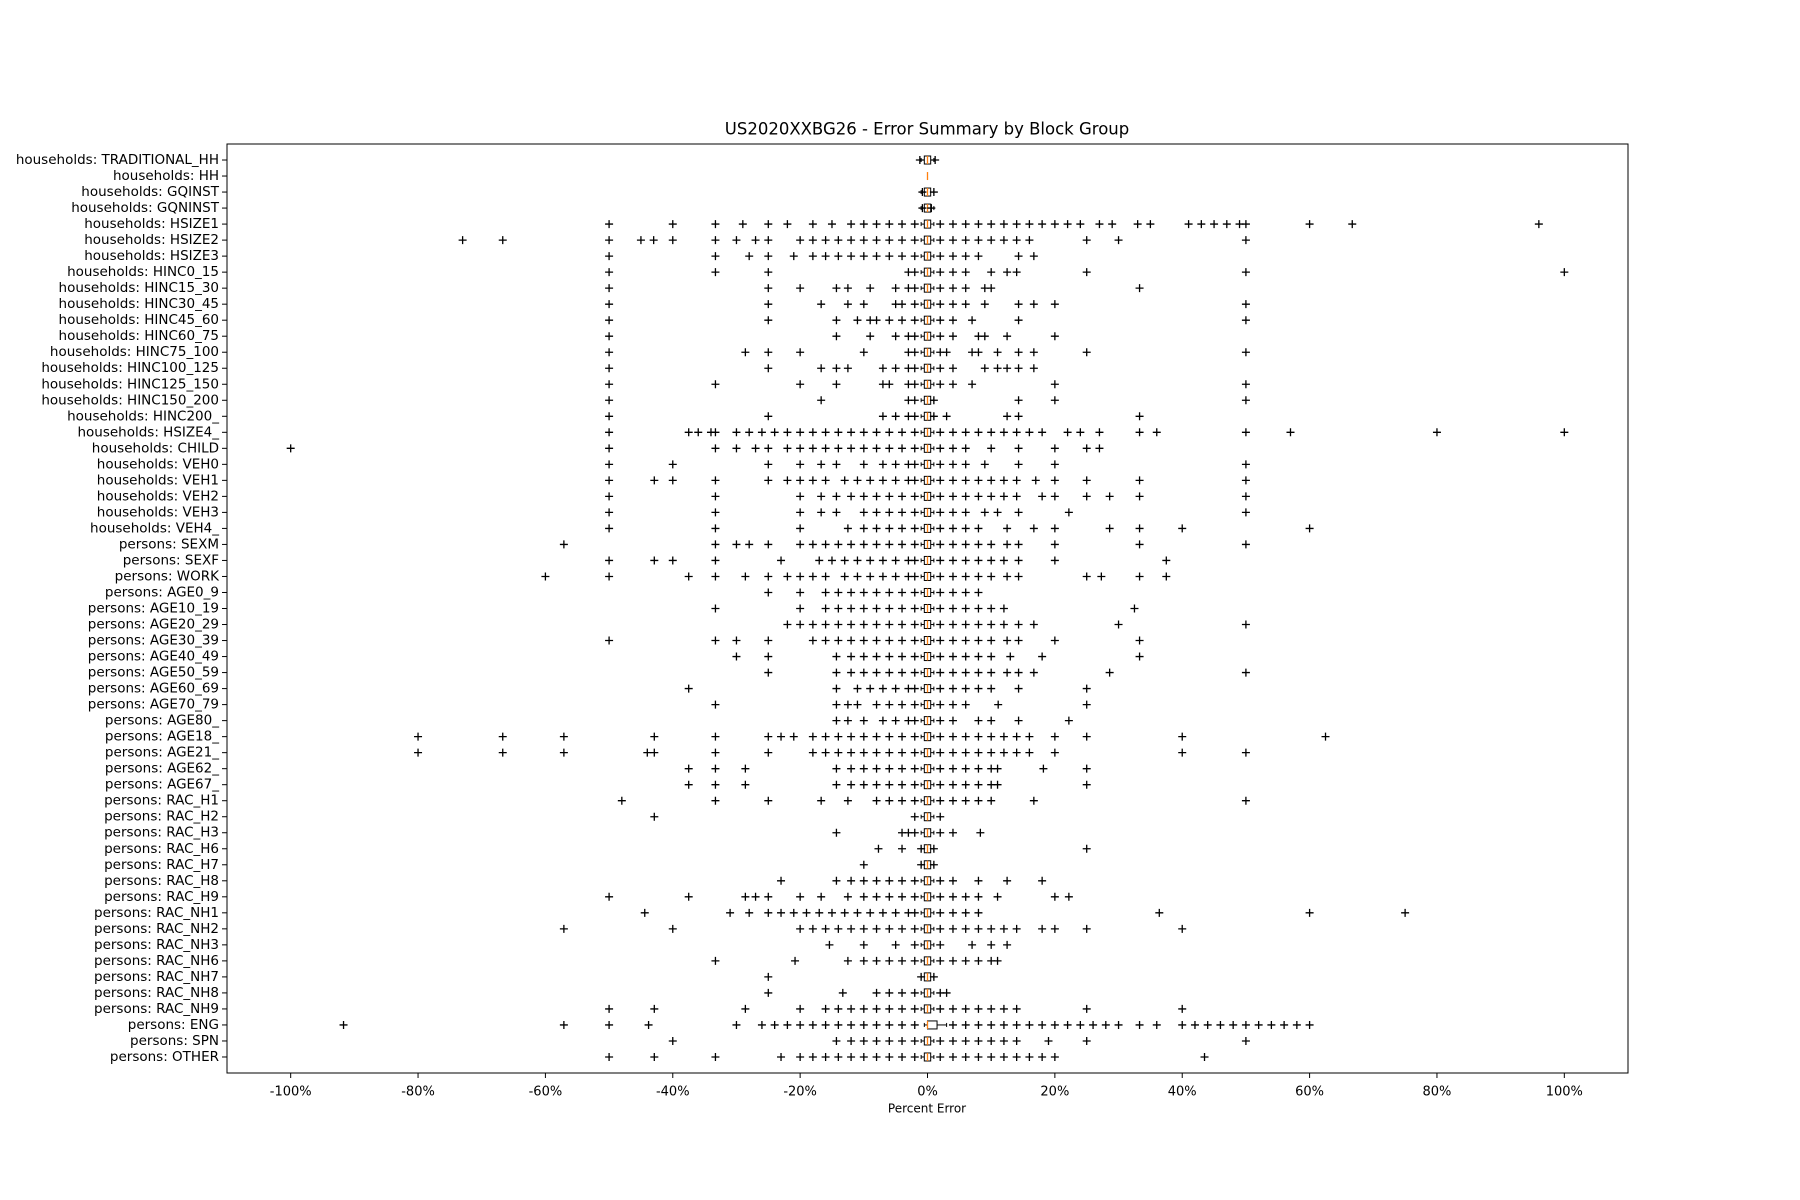  I want to click on x-tick-label: -20%, so click(800, 1092).